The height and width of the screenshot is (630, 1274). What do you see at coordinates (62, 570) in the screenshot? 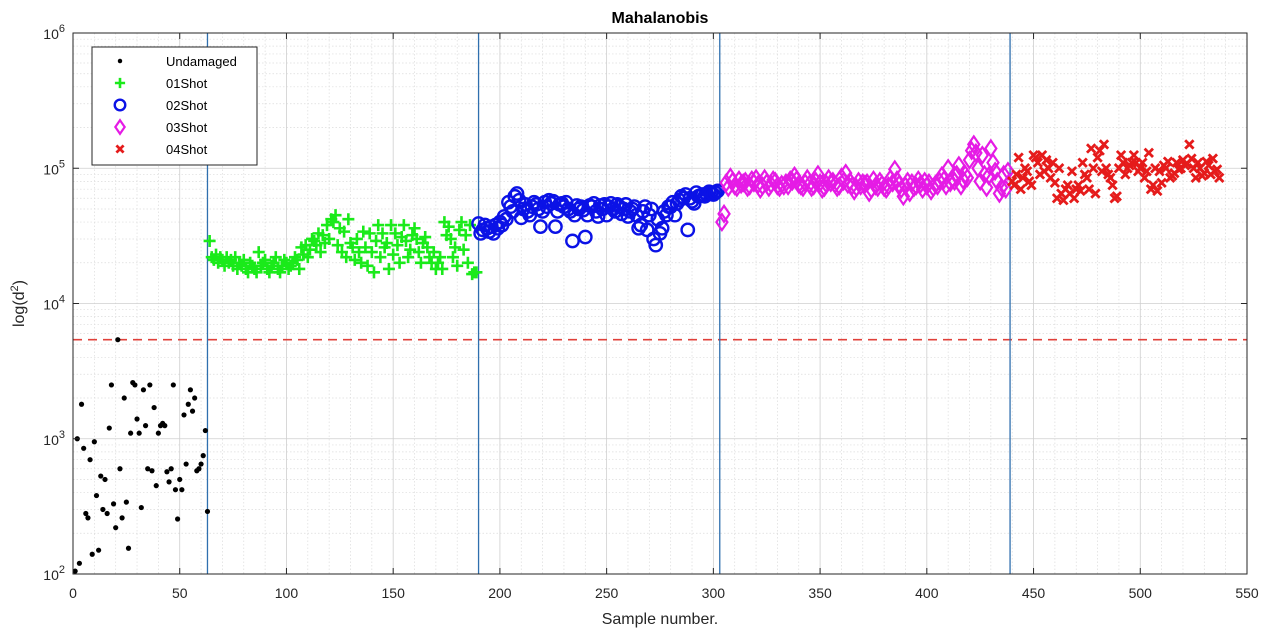
I see `y-tick-label-exponent: 2` at bounding box center [62, 570].